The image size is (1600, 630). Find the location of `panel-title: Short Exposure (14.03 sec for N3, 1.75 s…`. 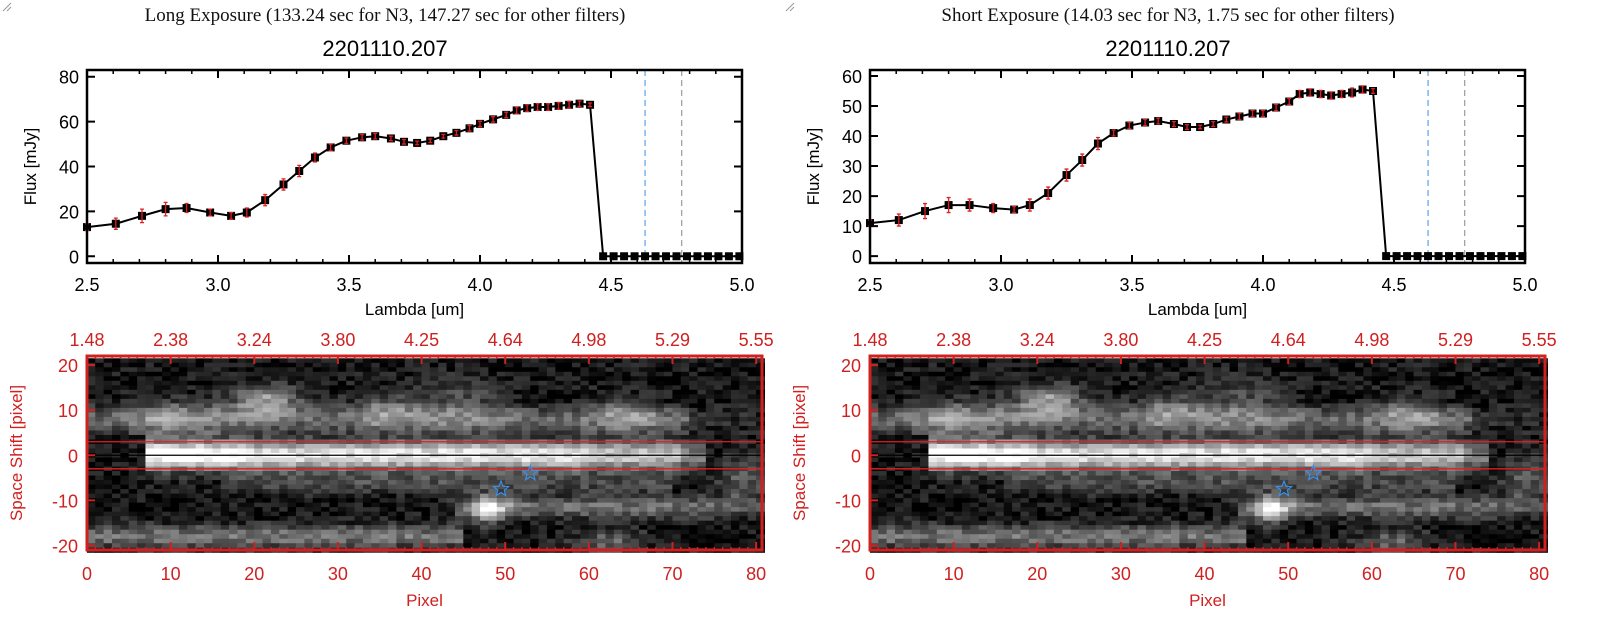

panel-title: Short Exposure (14.03 sec for N3, 1.75 s… is located at coordinates (1168, 15).